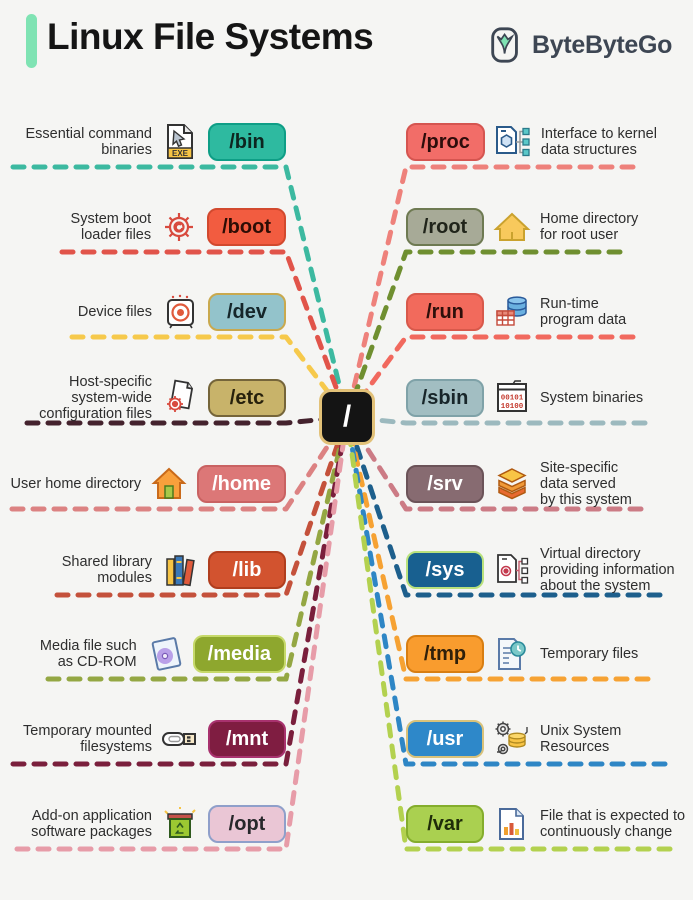 The height and width of the screenshot is (900, 693). I want to click on row-sbin: /sbin 00101 10100 System binaries, so click(549, 398).